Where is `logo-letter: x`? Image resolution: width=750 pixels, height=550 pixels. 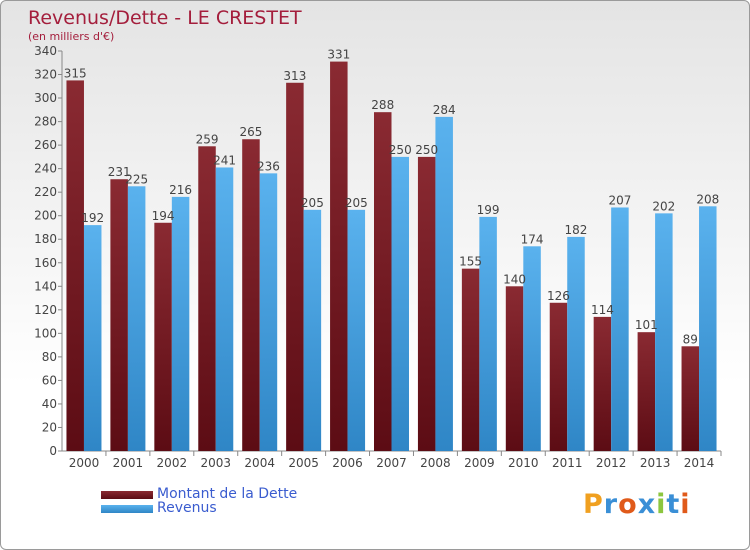 logo-letter: x is located at coordinates (647, 504).